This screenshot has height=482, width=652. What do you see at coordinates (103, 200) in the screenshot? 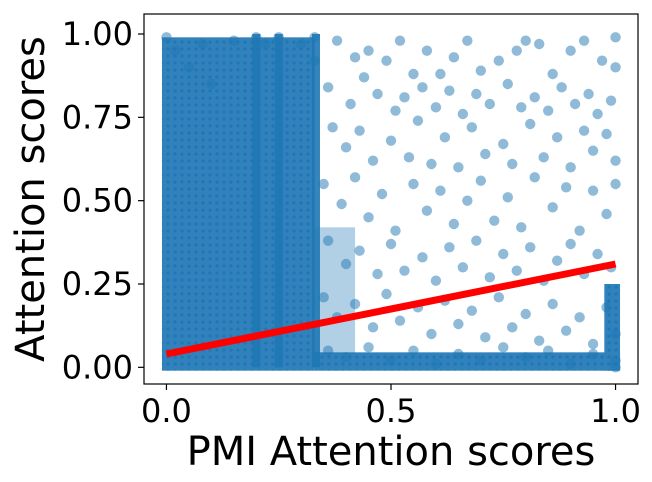
I see `y-axis-ticks: 0.00 0.25 0.50 0.75 1.00` at bounding box center [103, 200].